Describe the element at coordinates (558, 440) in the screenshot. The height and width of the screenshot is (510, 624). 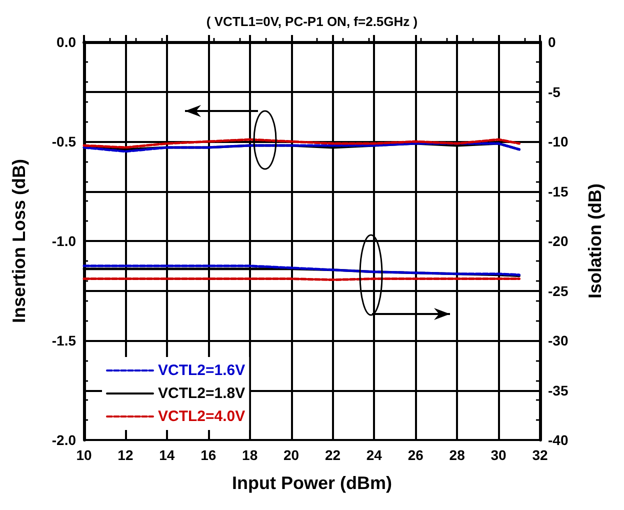
I see `y2-tick-label: -40` at that location.